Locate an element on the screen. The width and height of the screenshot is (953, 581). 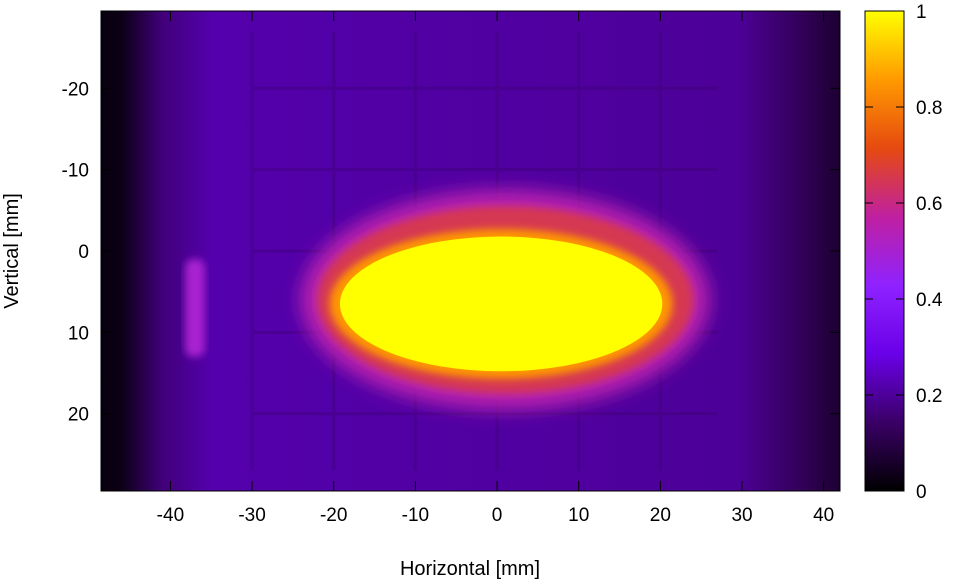
colorbar-tick-label: 0.8 is located at coordinates (929, 108).